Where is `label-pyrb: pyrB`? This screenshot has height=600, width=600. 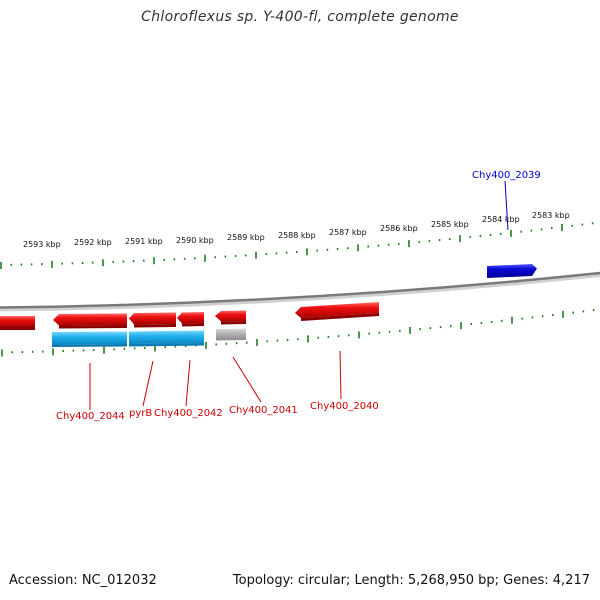
label-pyrb: pyrB is located at coordinates (140, 413).